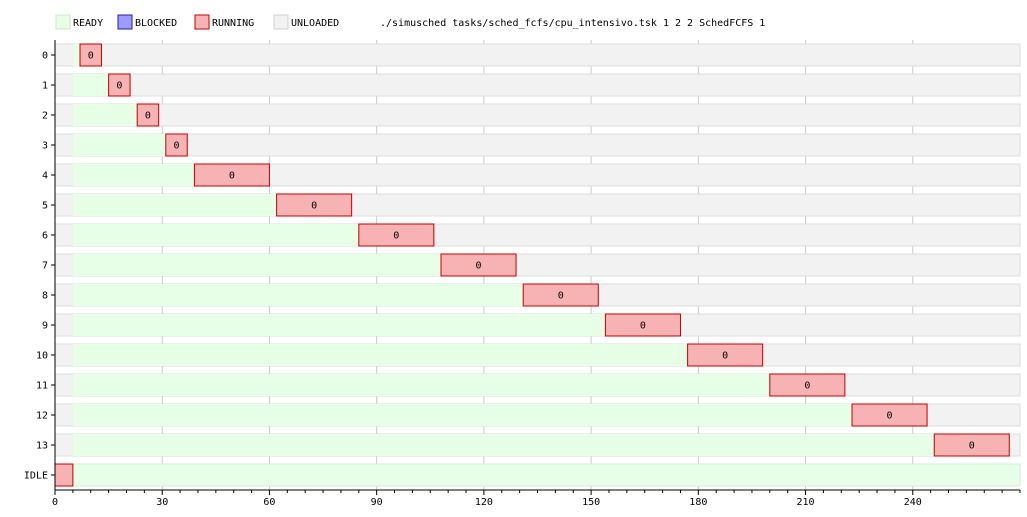  Describe the element at coordinates (42, 356) in the screenshot. I see `row-label: 10` at that location.